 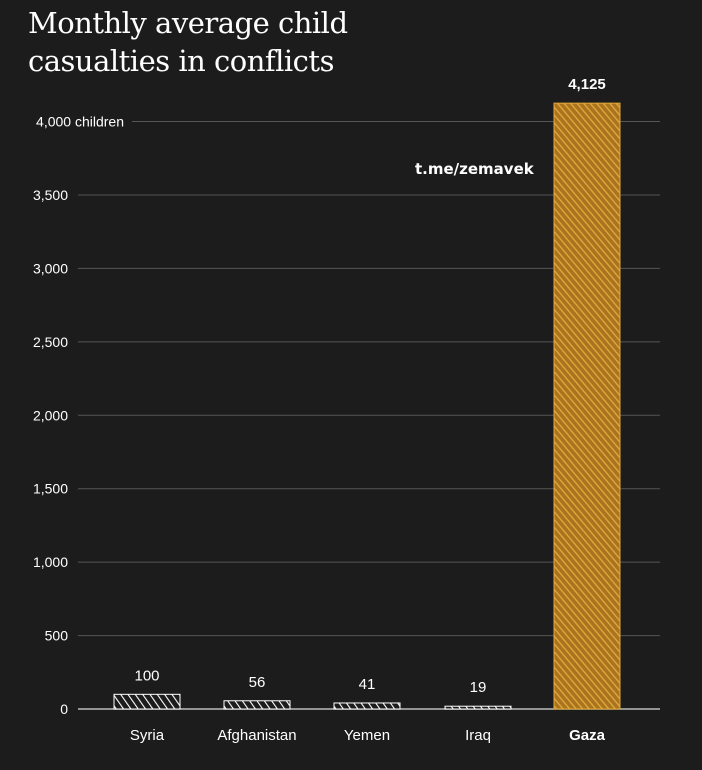 What do you see at coordinates (146, 675) in the screenshot?
I see `value-label-syria: 100` at bounding box center [146, 675].